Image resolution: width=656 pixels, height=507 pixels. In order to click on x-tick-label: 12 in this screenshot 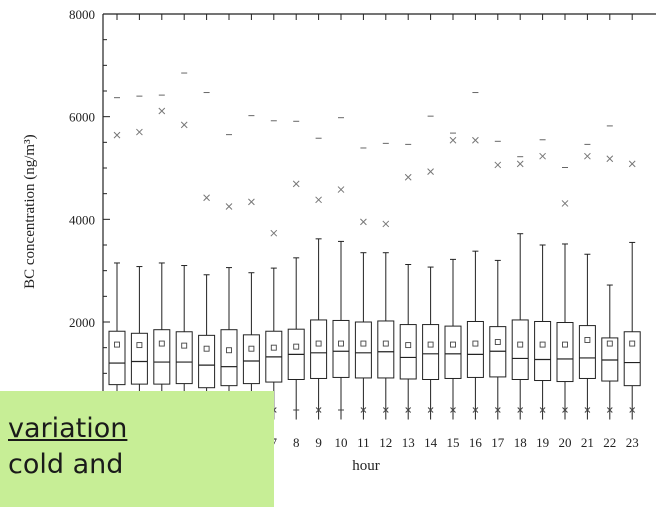, I will do `click(385, 442)`.